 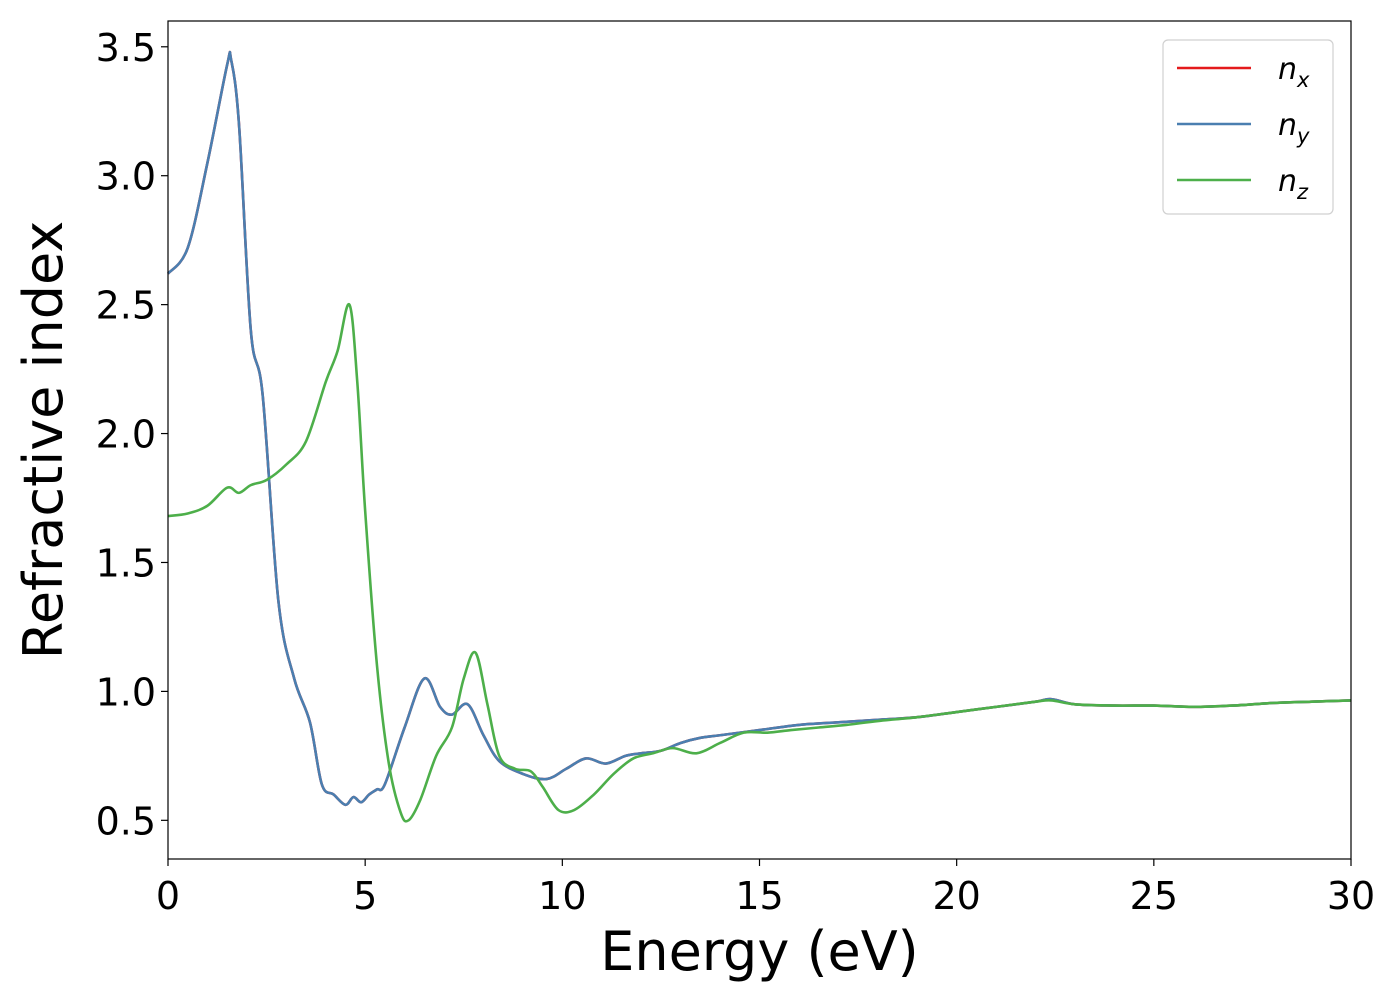 What do you see at coordinates (759, 951) in the screenshot?
I see `x-axis-title: Energy (eV)` at bounding box center [759, 951].